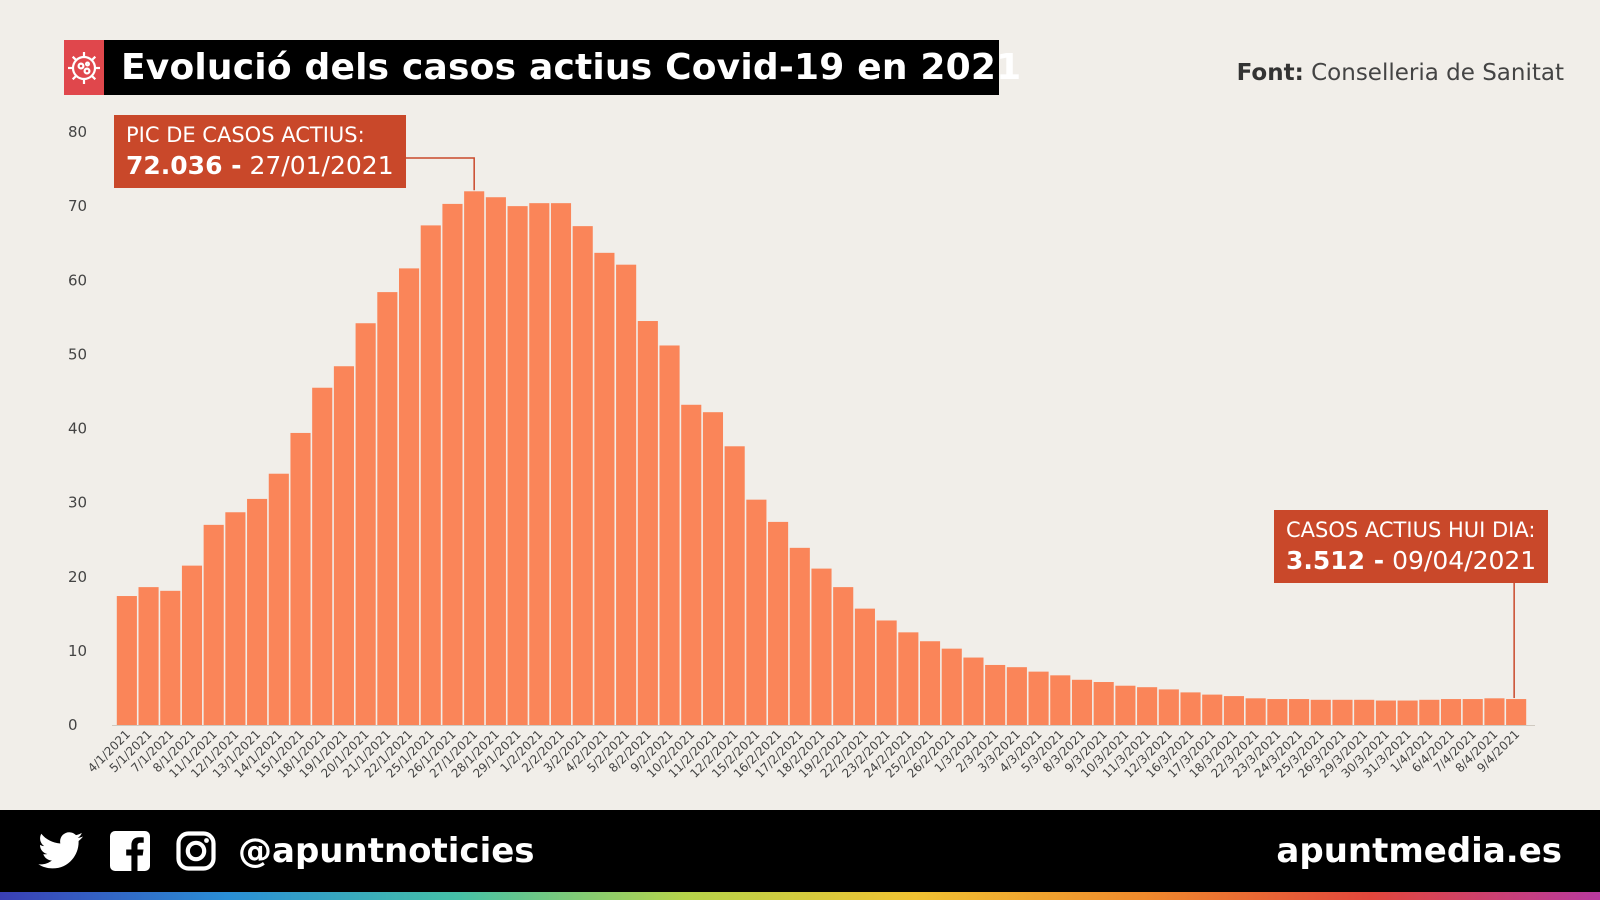 The image size is (1600, 900). What do you see at coordinates (77, 132) in the screenshot?
I see `y-tick-label: 80` at bounding box center [77, 132].